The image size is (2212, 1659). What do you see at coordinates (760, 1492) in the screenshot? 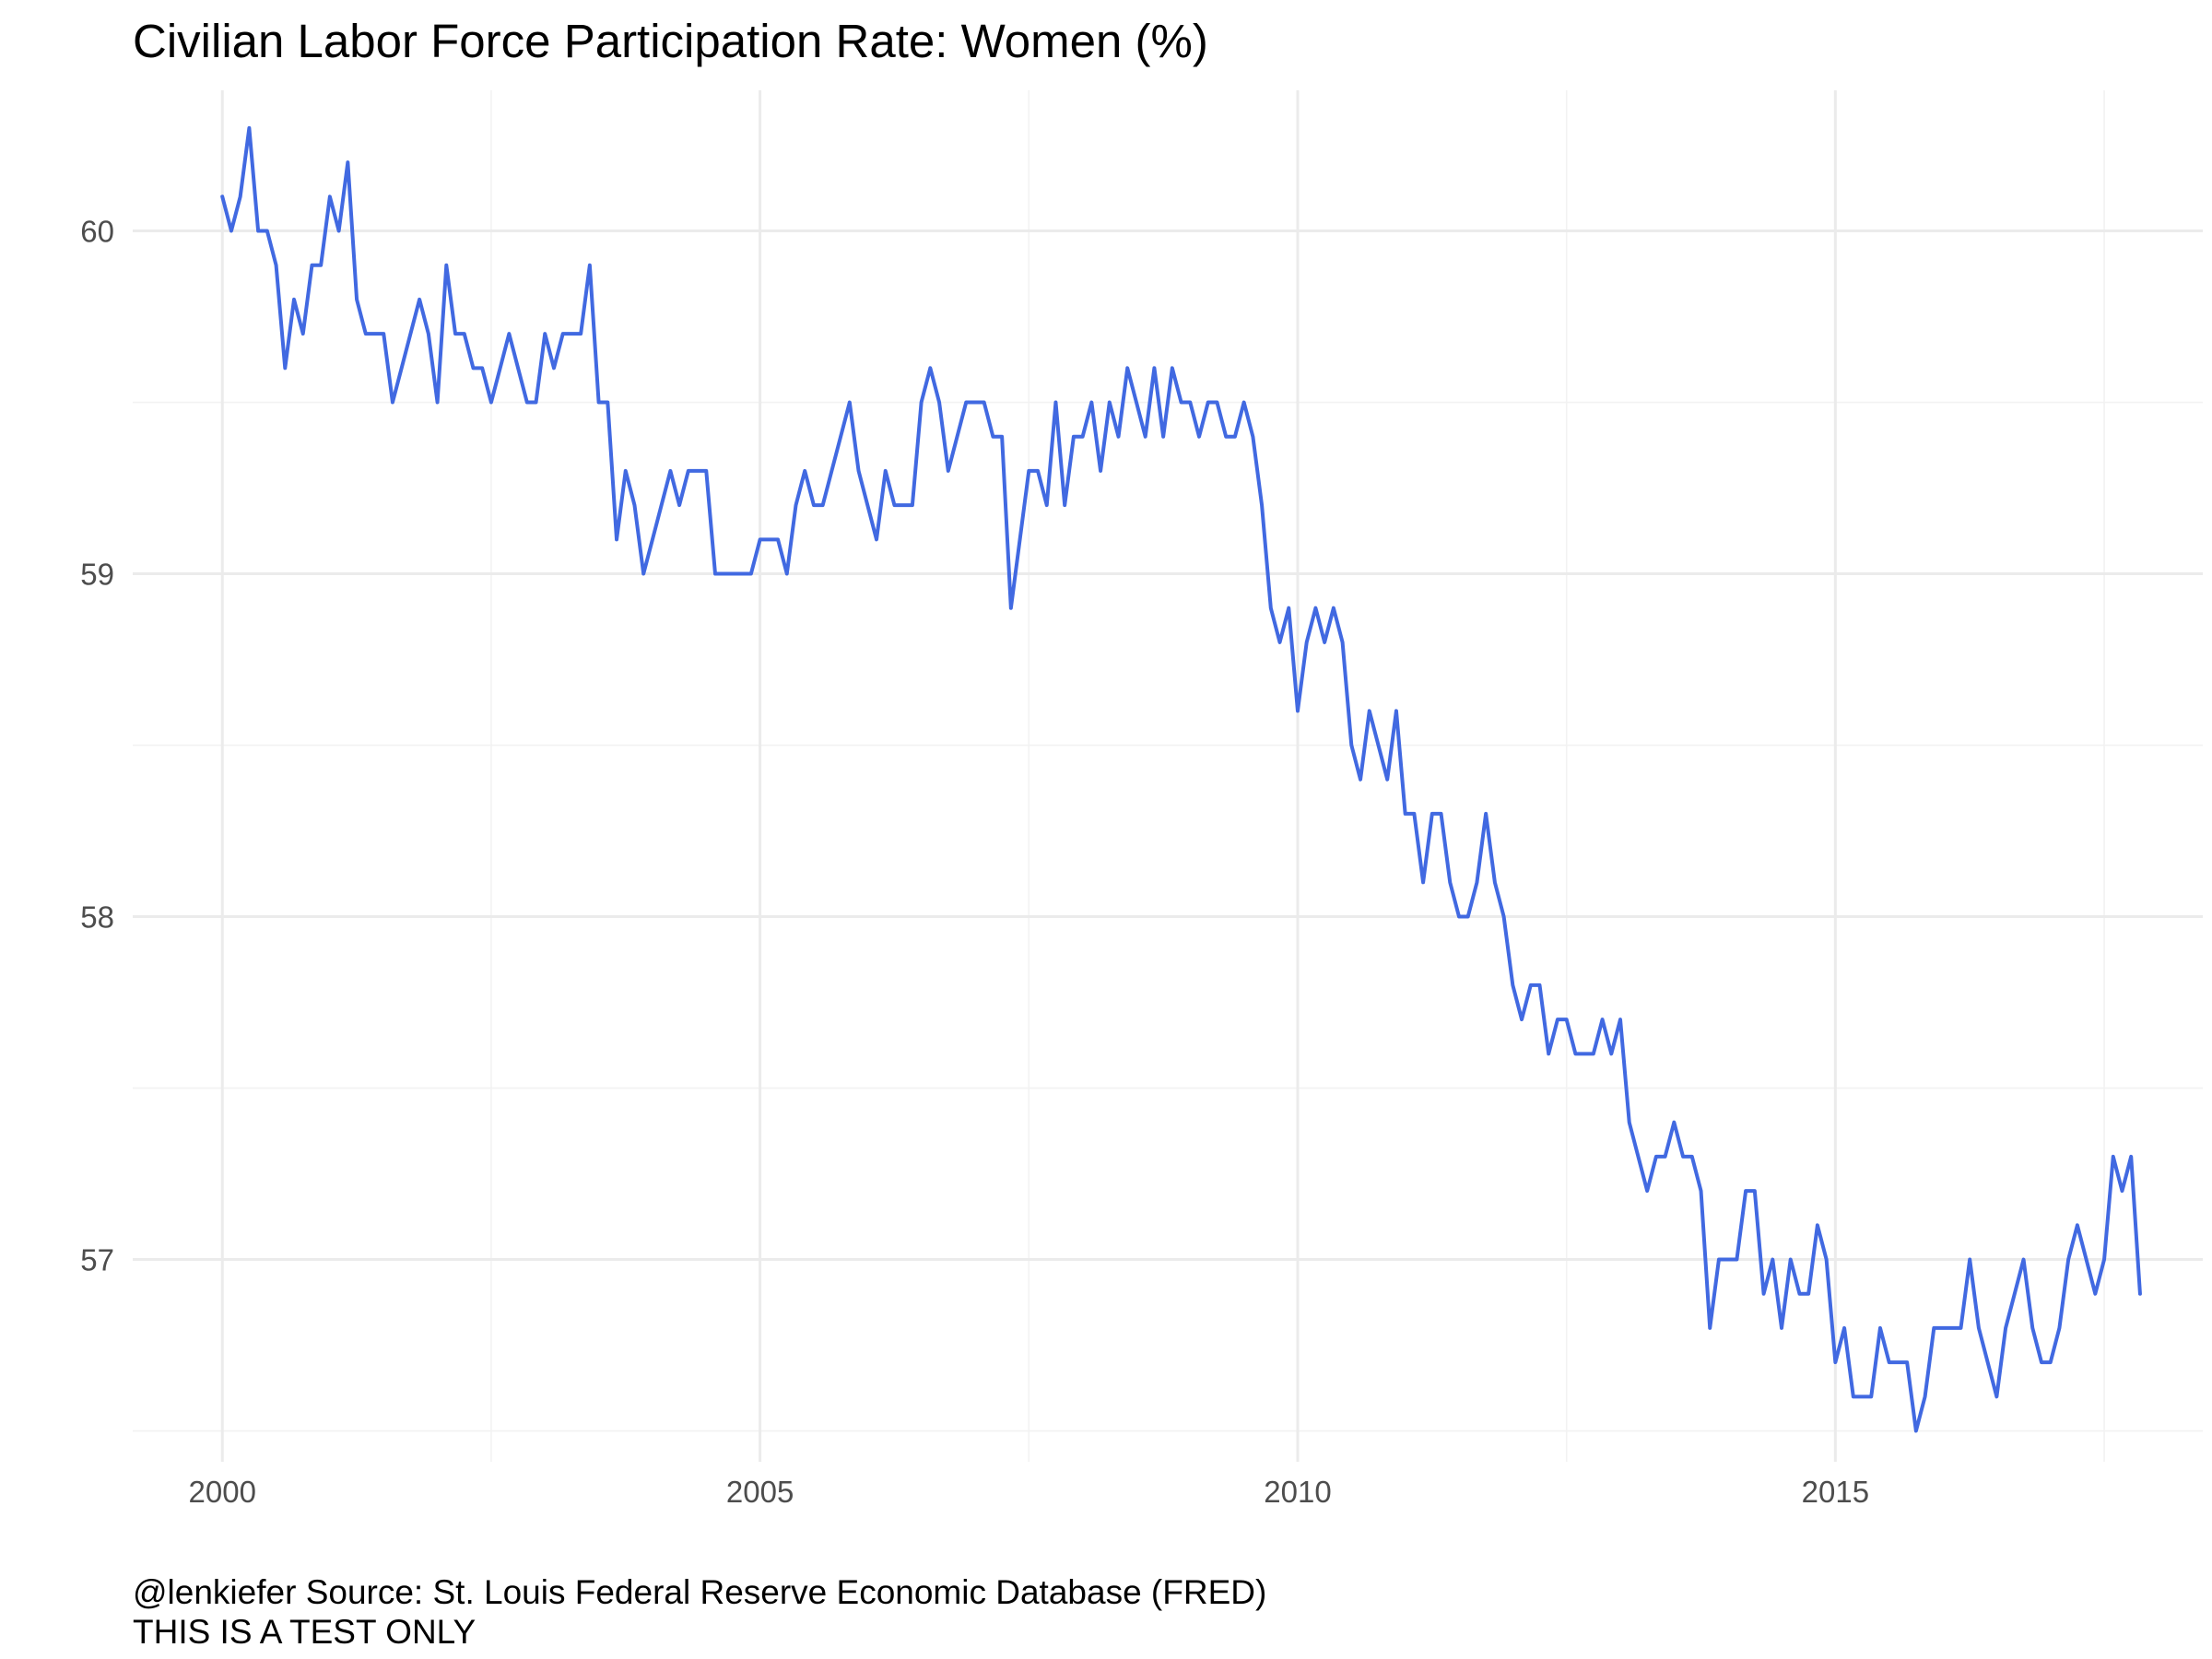
I see `x-tick-label: 2005` at bounding box center [760, 1492].